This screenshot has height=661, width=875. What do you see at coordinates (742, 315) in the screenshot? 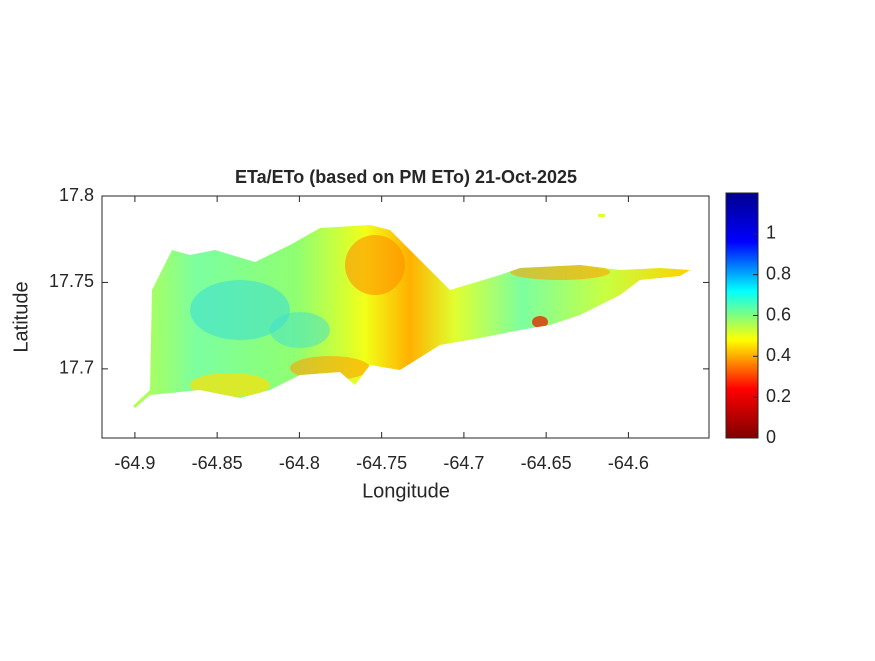
I see `colorbar` at bounding box center [742, 315].